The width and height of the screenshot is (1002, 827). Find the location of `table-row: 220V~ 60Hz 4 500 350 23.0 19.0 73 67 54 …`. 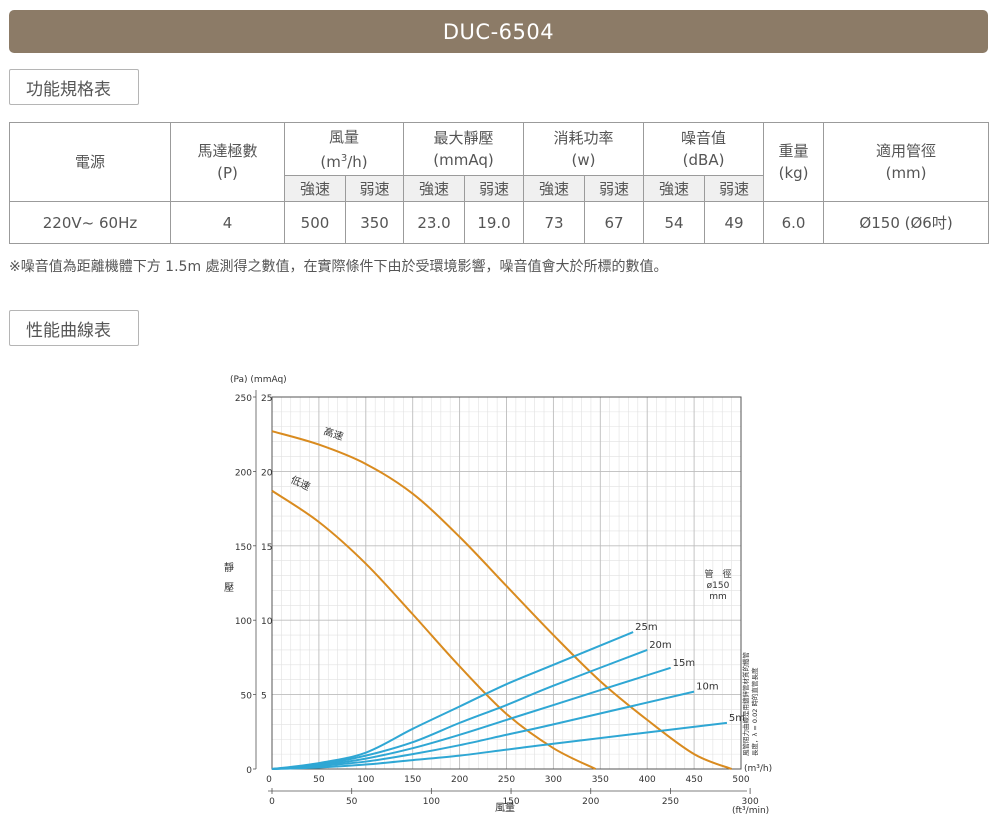

table-row: 220V~ 60Hz 4 500 350 23.0 19.0 73 67 54 … is located at coordinates (499, 222).